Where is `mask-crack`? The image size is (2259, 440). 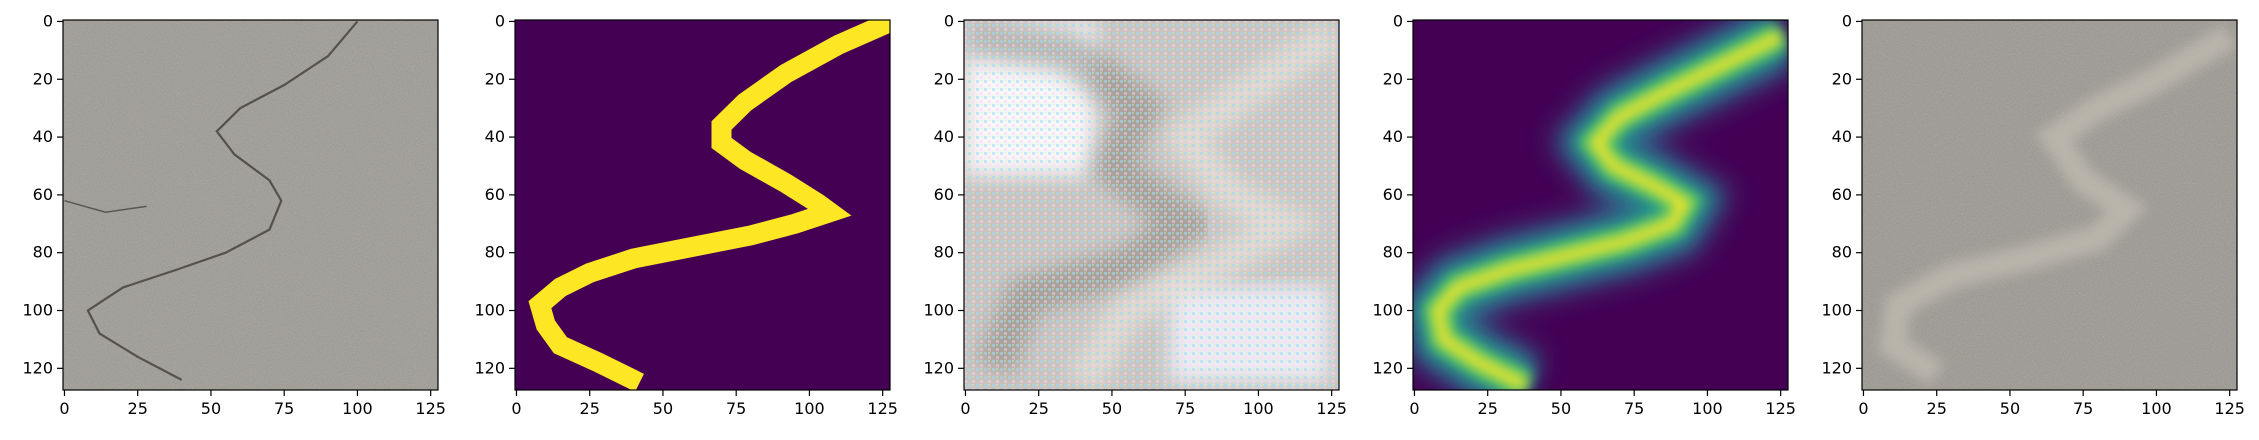 mask-crack is located at coordinates (709, 205).